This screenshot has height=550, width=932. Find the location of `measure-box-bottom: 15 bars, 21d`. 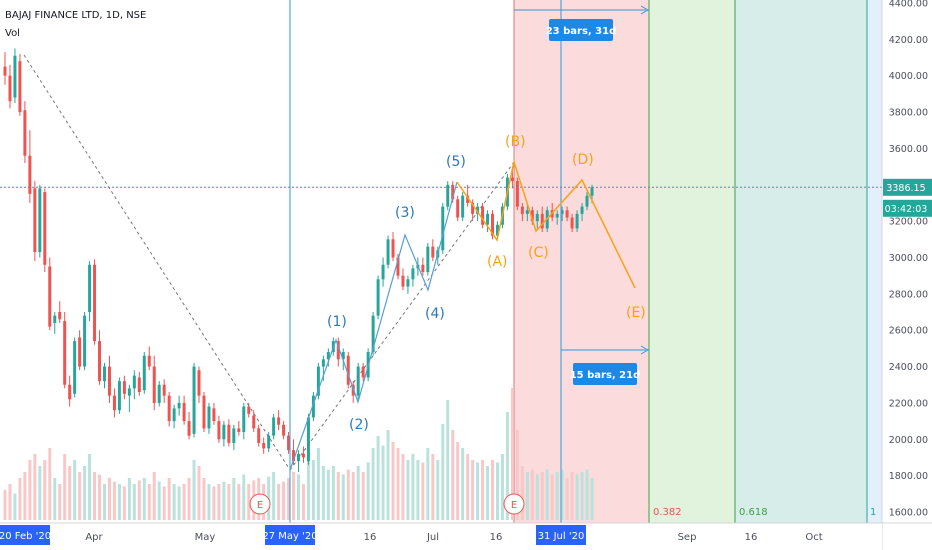

measure-box-bottom: 15 bars, 21d is located at coordinates (605, 374).